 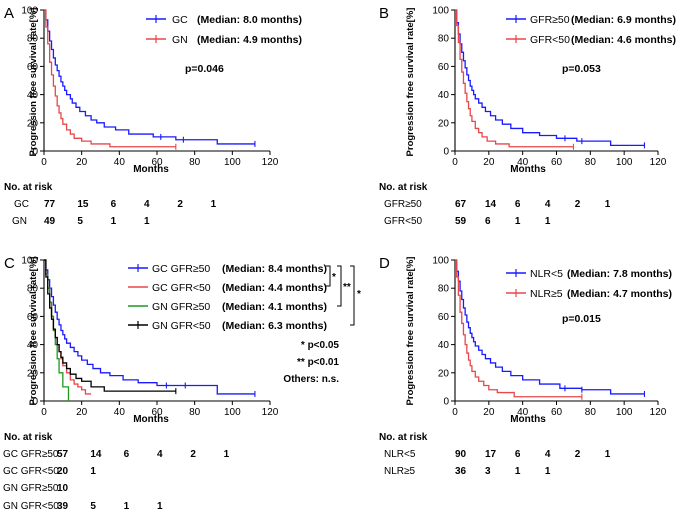 I want to click on risk-value: 57, so click(x=63, y=454).